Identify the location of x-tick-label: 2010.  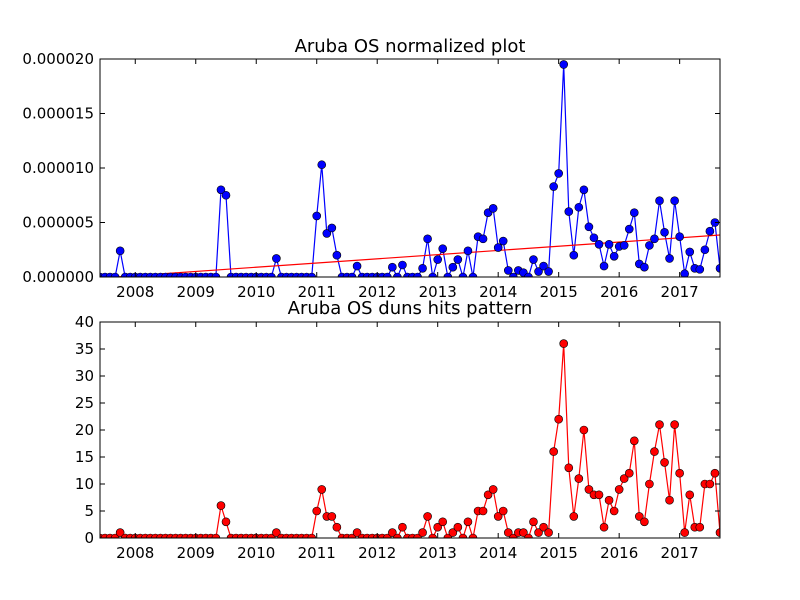
(256, 292).